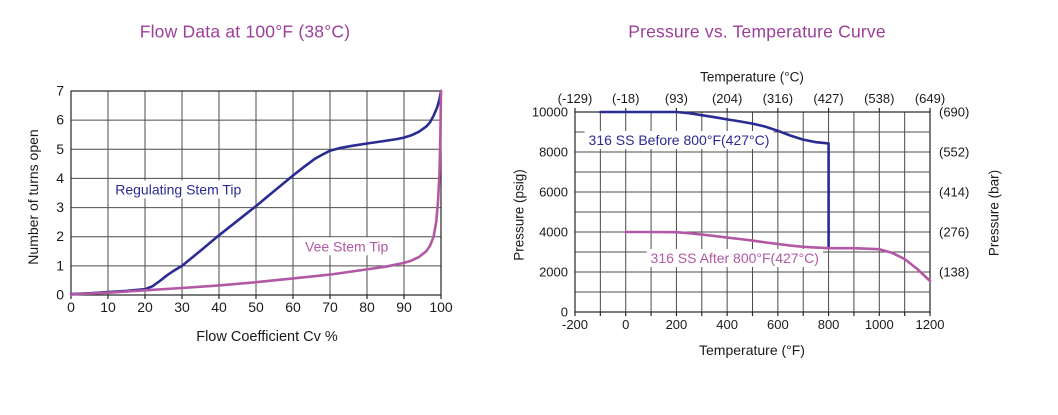  What do you see at coordinates (60, 178) in the screenshot?
I see `y-tick-label: 4` at bounding box center [60, 178].